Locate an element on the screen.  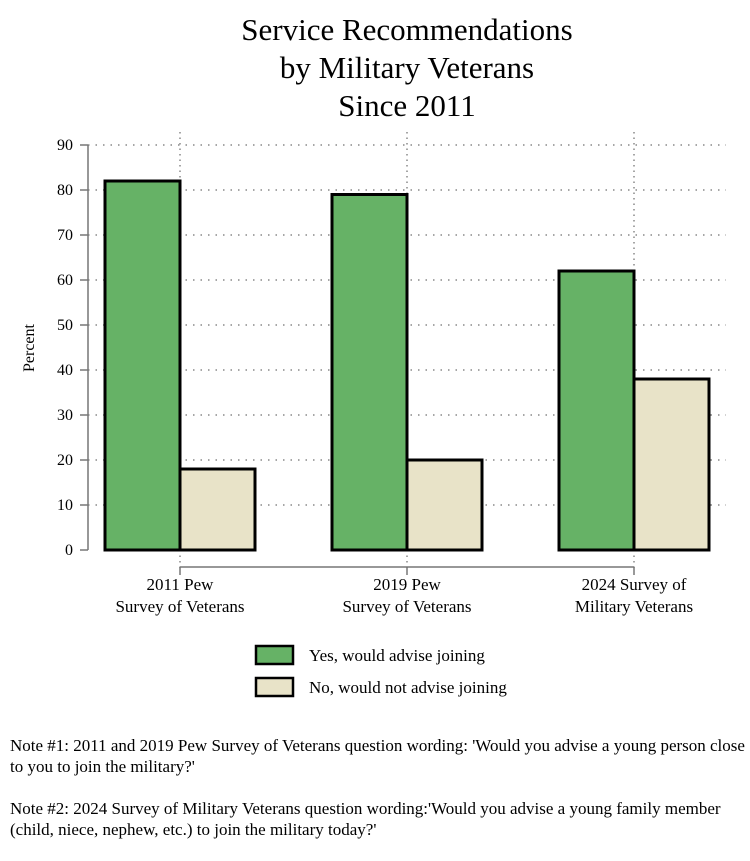
y-tick-label: 90 is located at coordinates (65, 145).